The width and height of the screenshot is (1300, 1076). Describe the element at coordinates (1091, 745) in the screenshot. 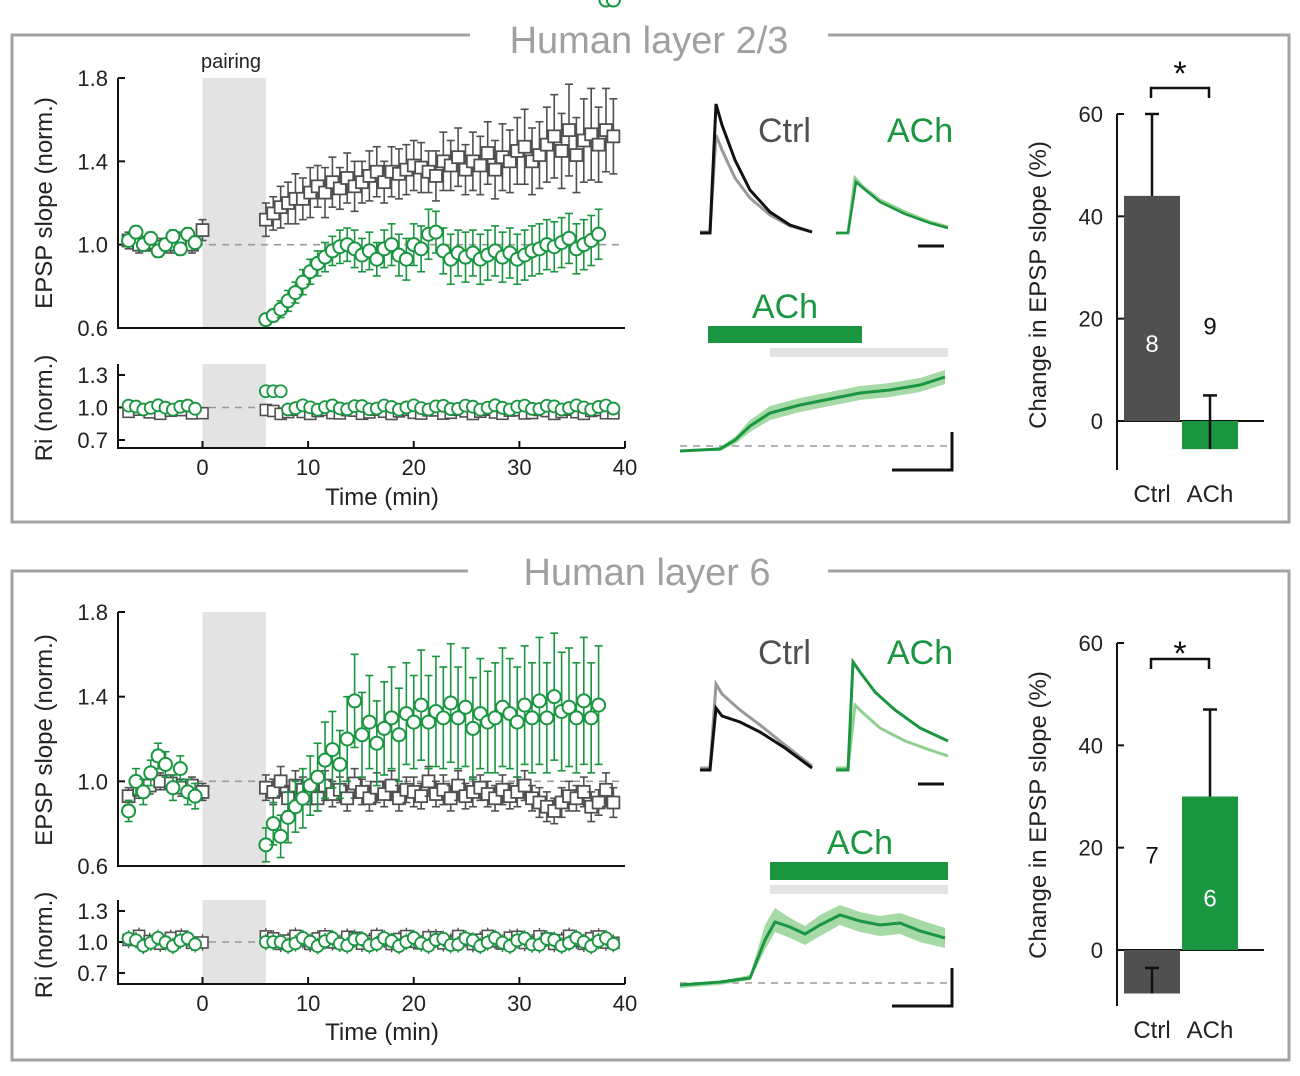

I see `y-tick-label: 40` at that location.